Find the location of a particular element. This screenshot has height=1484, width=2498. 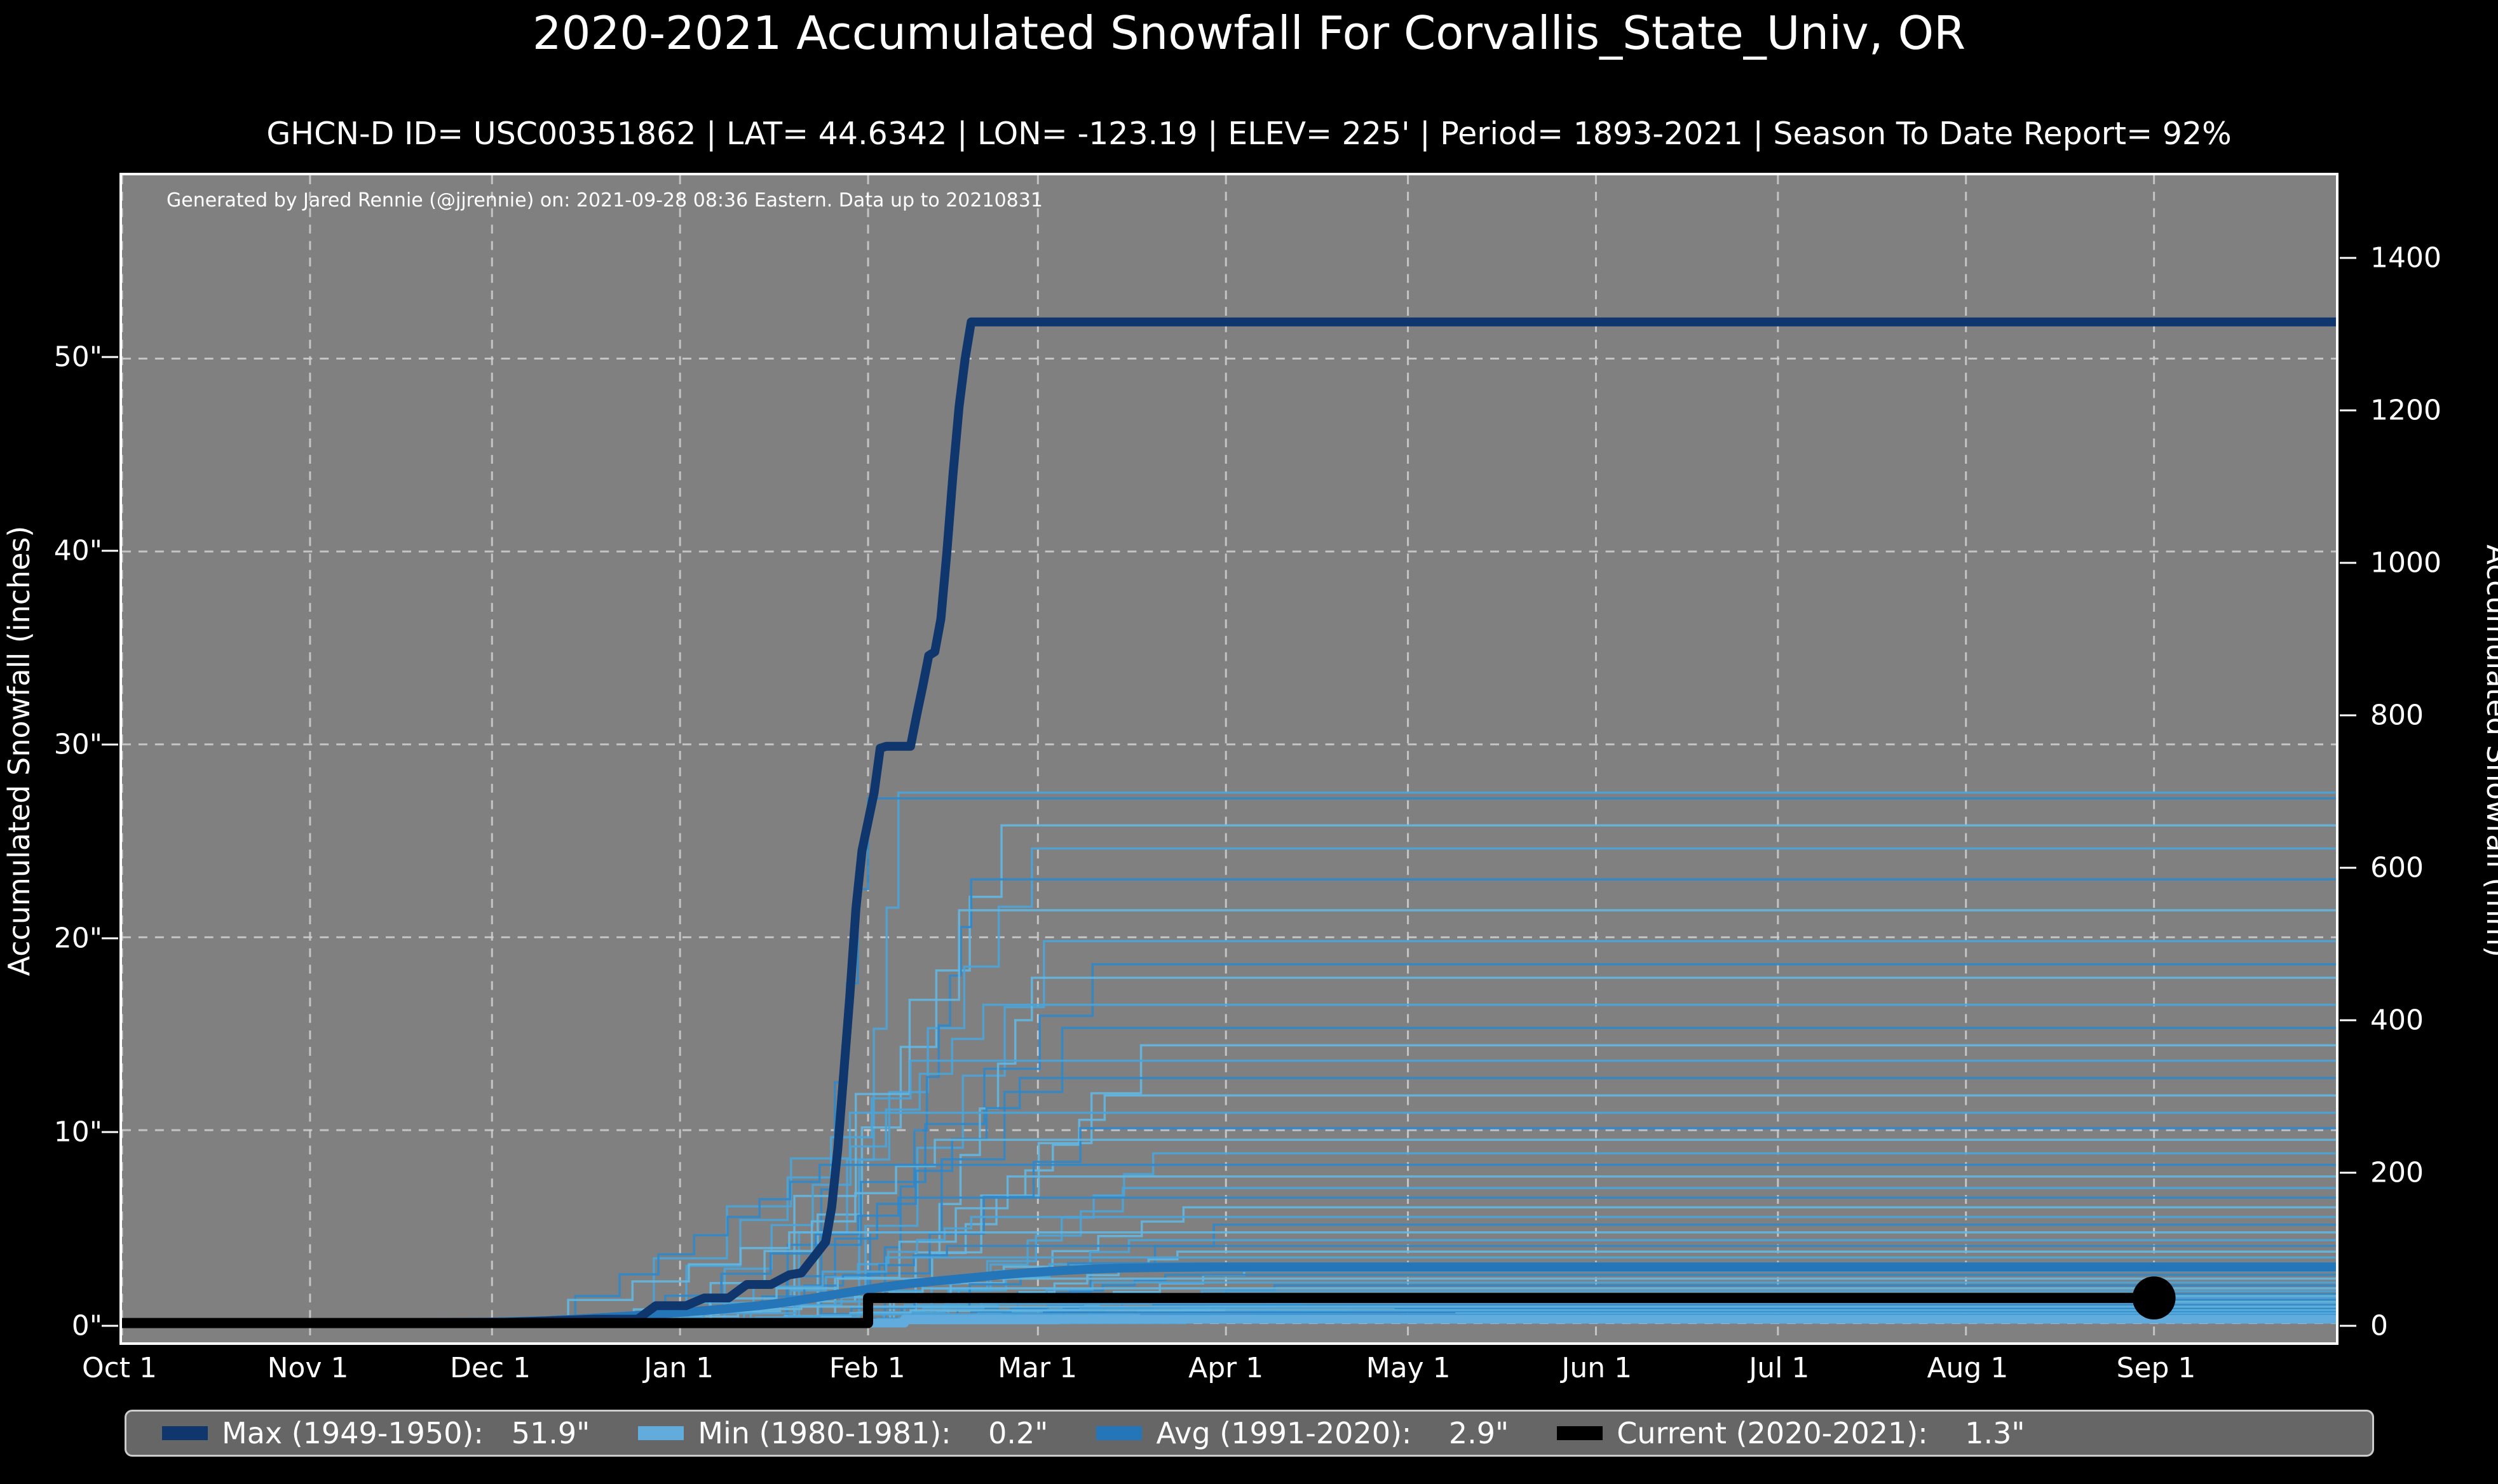

legend-min: Min (1980-1981): 0.2" is located at coordinates (867, 1433).